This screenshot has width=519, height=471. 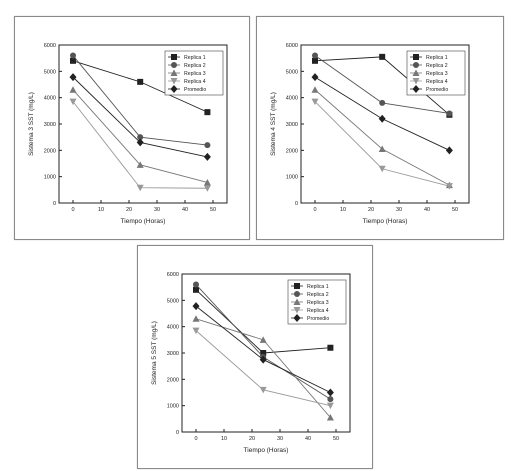 I want to click on y-tick-label: 6000, so click(x=173, y=275).